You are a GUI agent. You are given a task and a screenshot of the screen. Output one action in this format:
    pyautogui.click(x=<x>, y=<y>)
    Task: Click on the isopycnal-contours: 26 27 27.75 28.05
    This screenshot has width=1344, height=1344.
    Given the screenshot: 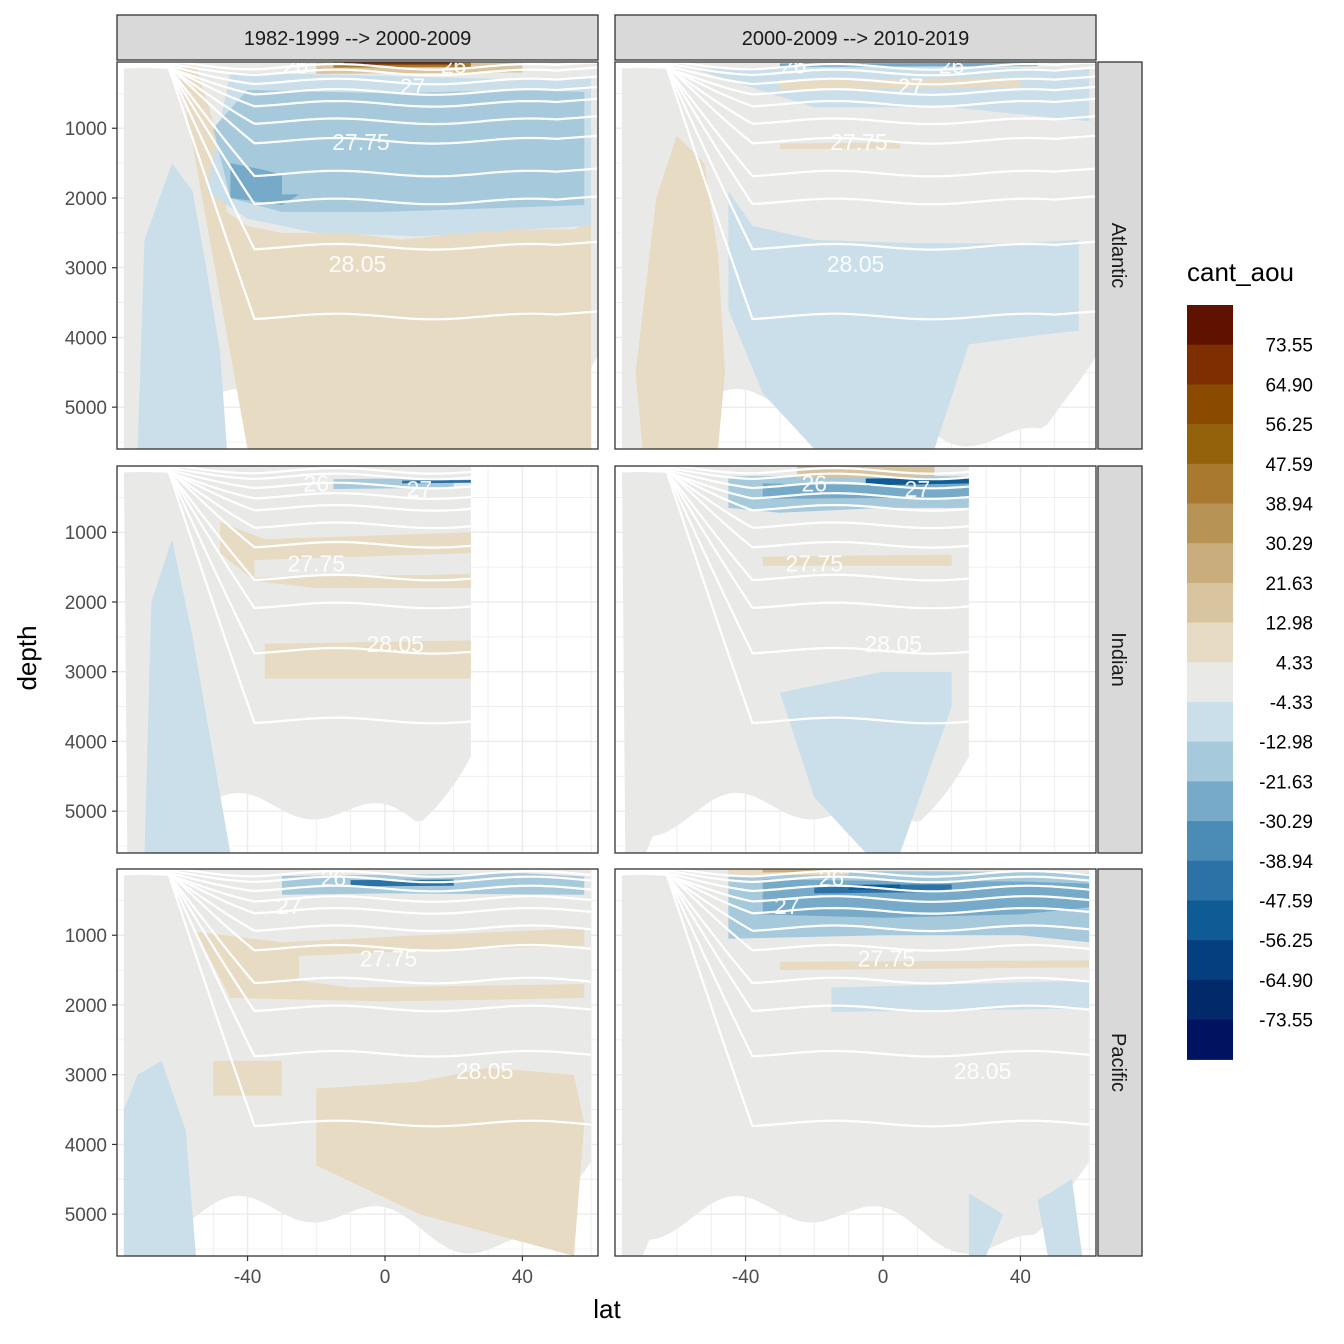 What is the action you would take?
    pyautogui.click(x=855, y=998)
    